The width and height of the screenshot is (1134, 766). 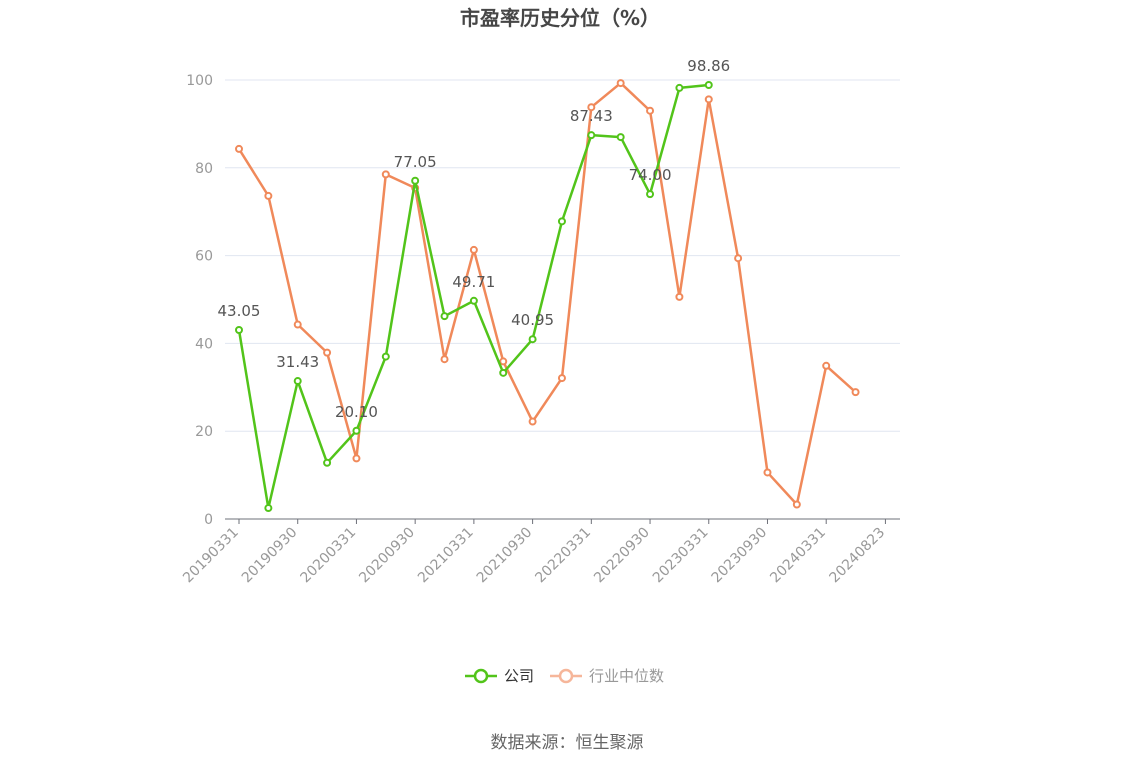 I want to click on data-label: 77.05, so click(x=415, y=162).